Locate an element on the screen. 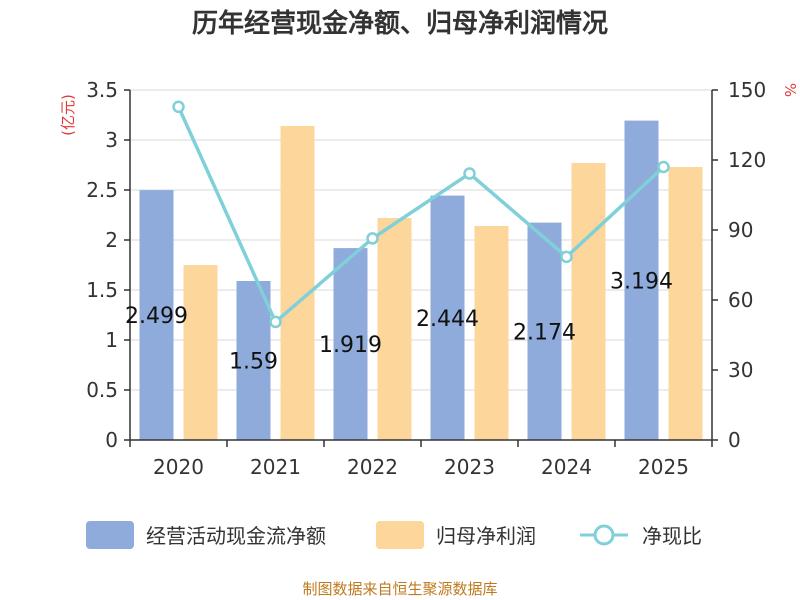 This screenshot has width=800, height=600. y-left-tick-label: 0.5 is located at coordinates (102, 390).